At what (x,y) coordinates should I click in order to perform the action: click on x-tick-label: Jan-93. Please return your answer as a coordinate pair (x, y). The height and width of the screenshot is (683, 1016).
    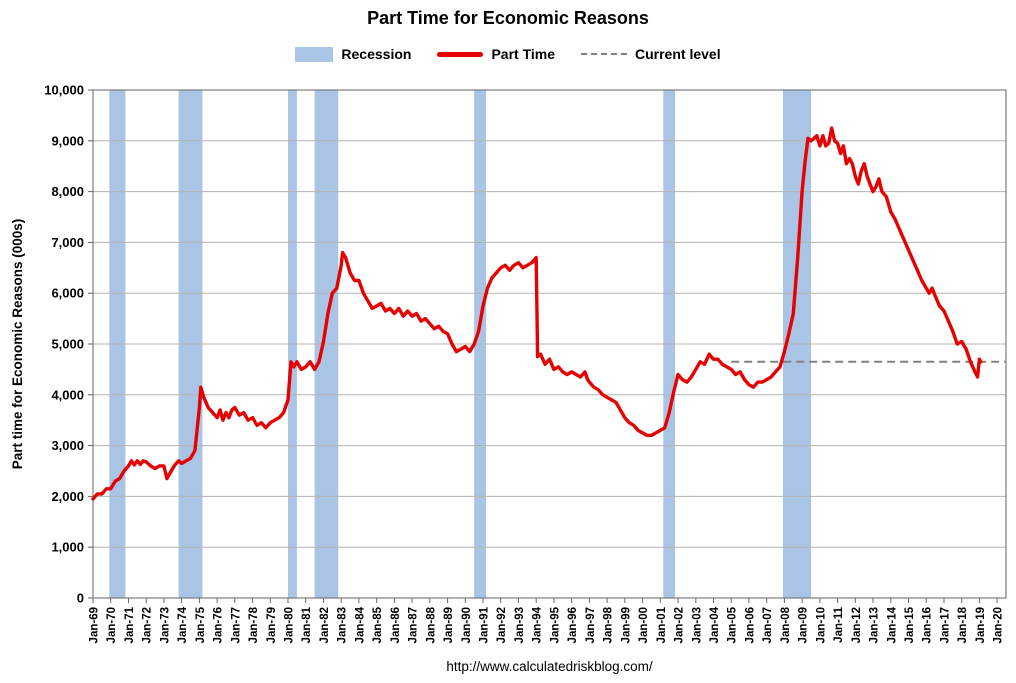
    Looking at the image, I should click on (520, 625).